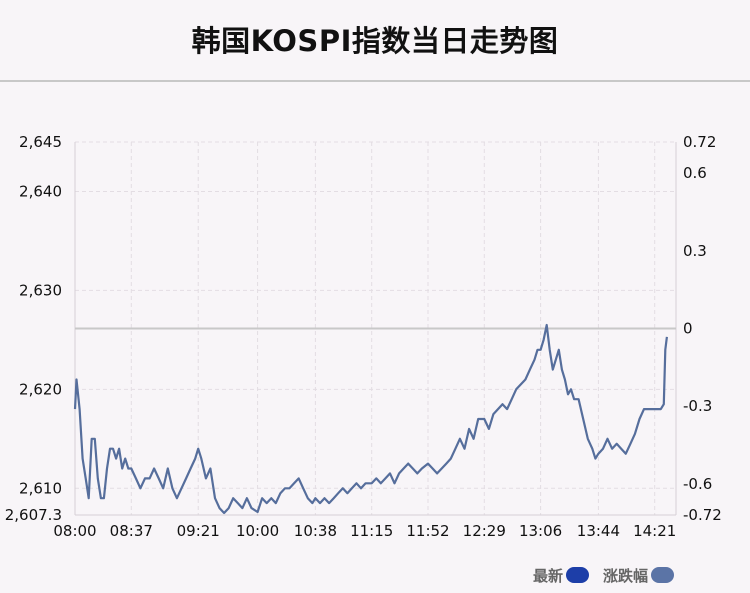 Image resolution: width=750 pixels, height=593 pixels. I want to click on y-left-tick-label: 2,640, so click(40, 191).